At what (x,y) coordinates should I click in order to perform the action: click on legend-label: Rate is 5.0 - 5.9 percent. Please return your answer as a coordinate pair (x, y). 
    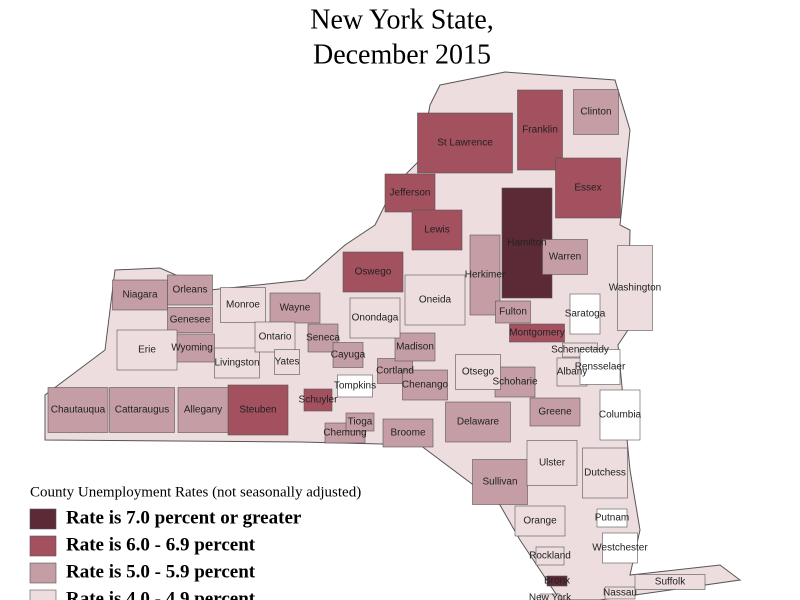
    Looking at the image, I should click on (161, 571).